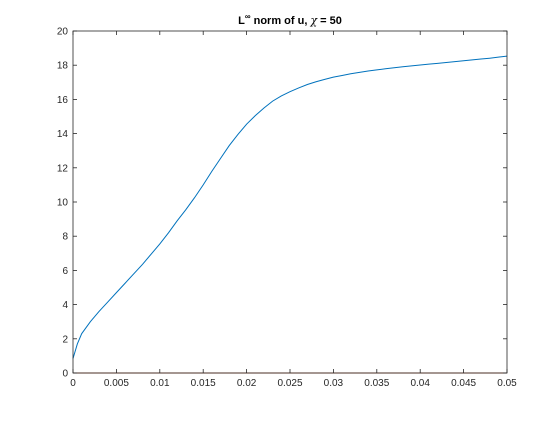 This screenshot has height=425, width=560. Describe the element at coordinates (334, 383) in the screenshot. I see `x-tick-label: 0.03` at that location.